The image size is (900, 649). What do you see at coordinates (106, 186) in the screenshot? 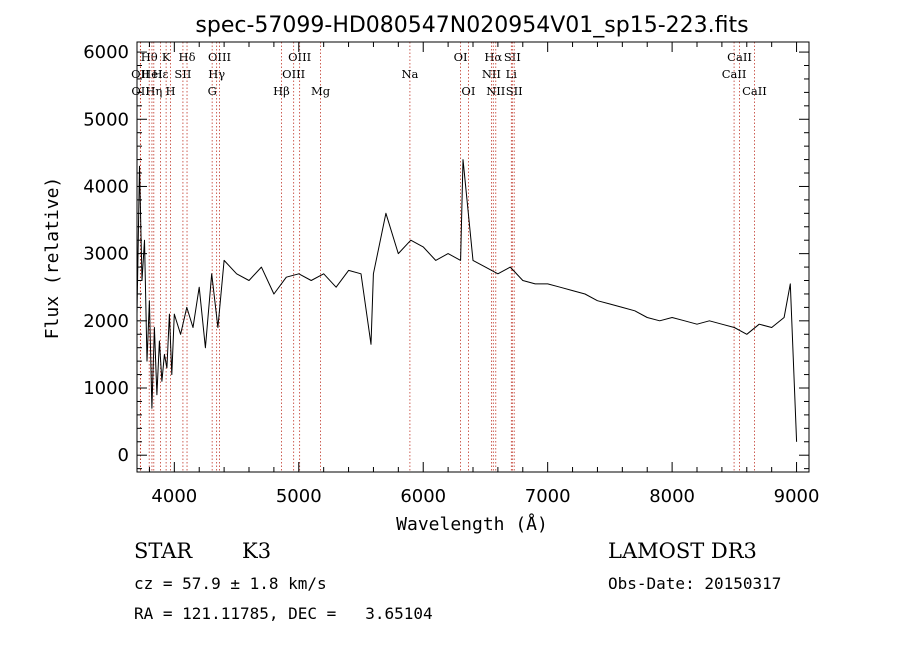
I see `y-tick-label: 4000` at bounding box center [106, 186].